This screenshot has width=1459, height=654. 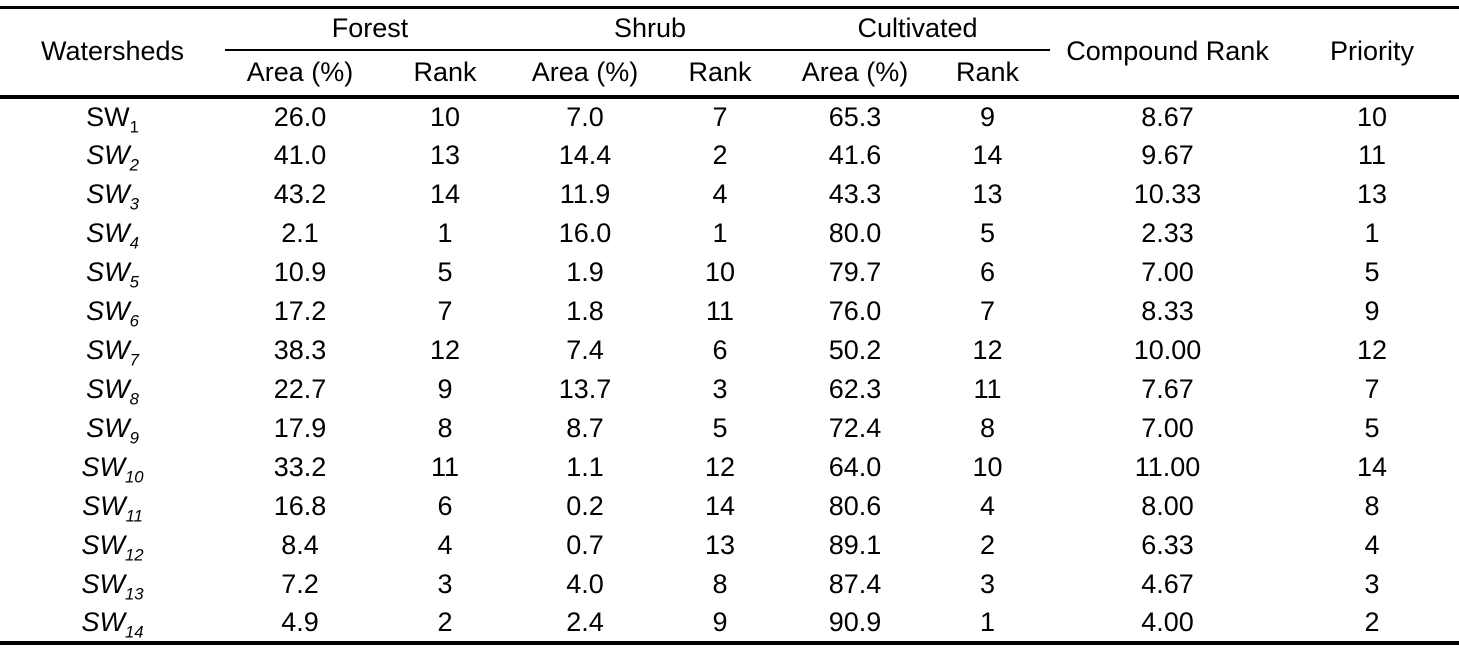 I want to click on table-row: SW7 38.3 12 7.4 6 50.2 12 10.00 12, so click(x=729, y=350).